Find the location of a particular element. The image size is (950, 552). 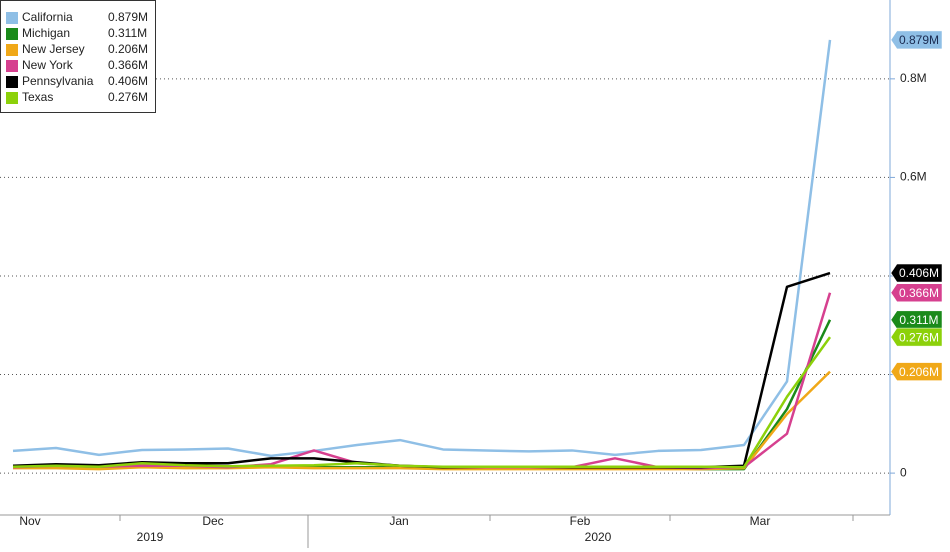

legend-label: Pennsylvania is located at coordinates (58, 81).